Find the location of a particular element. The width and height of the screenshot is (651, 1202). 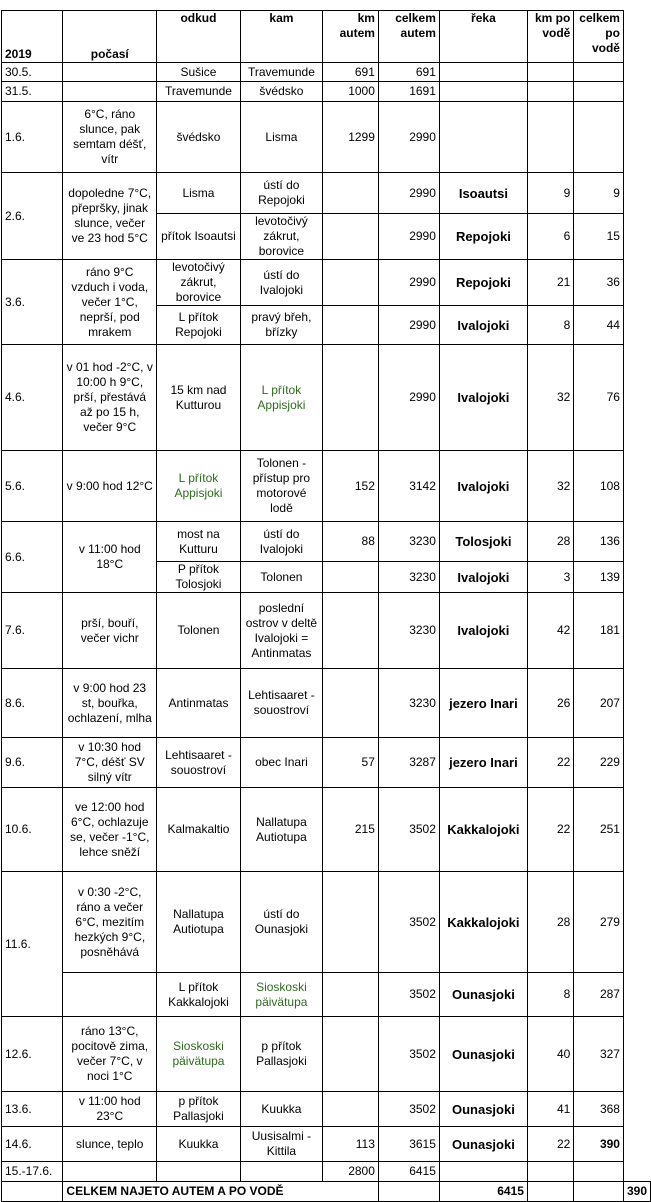

date-cell: 5.6. is located at coordinates (32, 486).